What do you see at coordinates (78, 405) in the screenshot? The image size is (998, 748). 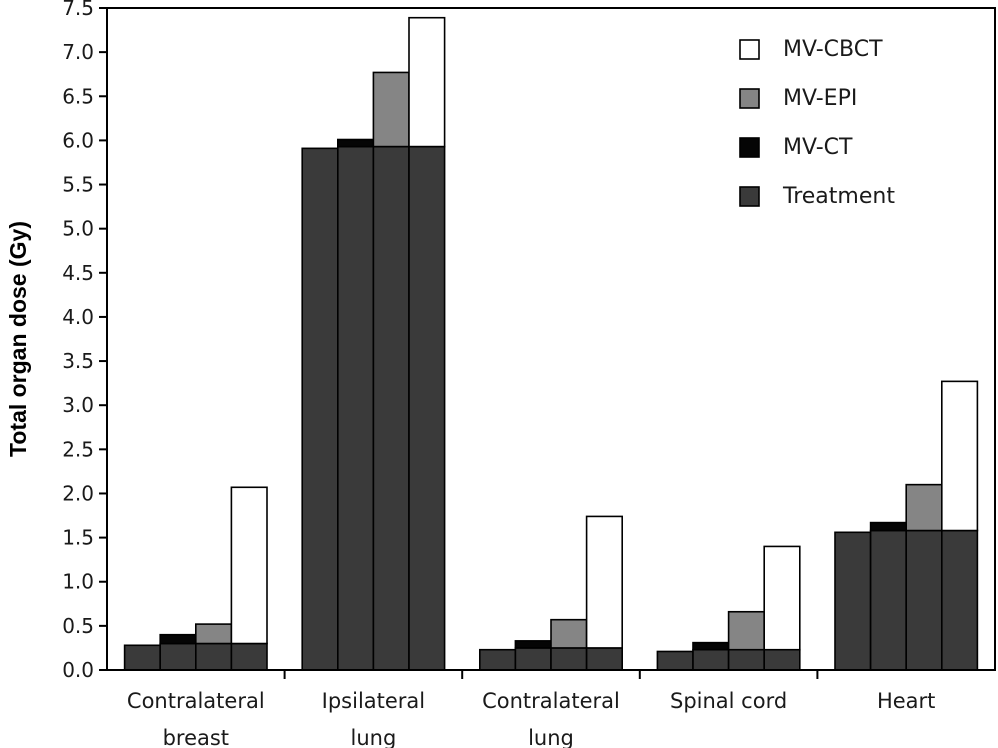 I see `y-tick-label: 3.0` at bounding box center [78, 405].